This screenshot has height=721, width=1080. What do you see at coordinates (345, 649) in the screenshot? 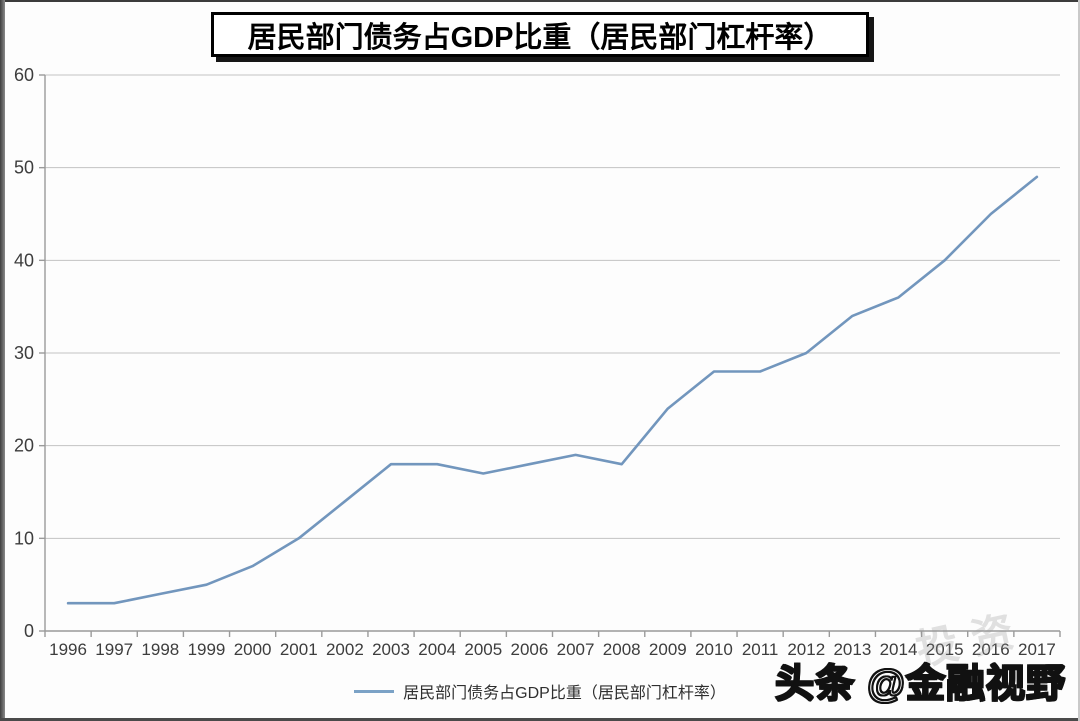
I see `x-axis-label: 2002` at bounding box center [345, 649].